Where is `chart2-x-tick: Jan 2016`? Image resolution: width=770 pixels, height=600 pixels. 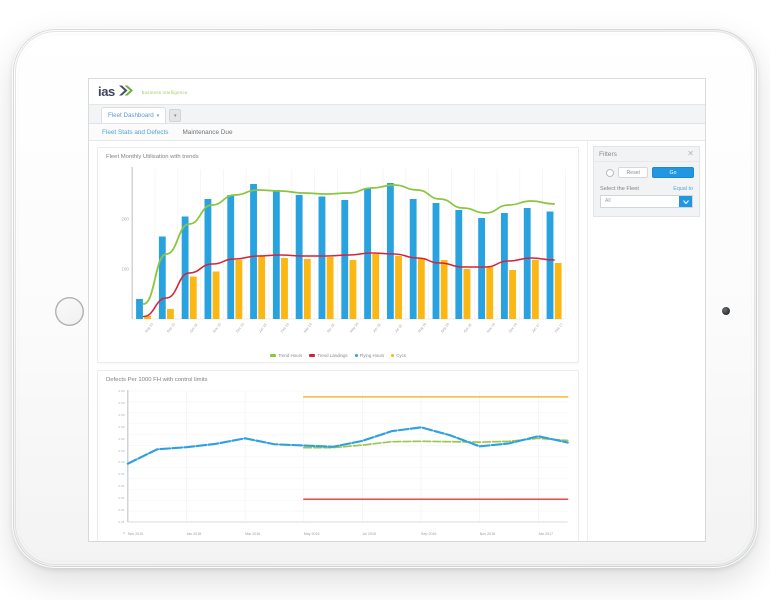
chart2-x-tick: Jan 2016 is located at coordinates (194, 534).